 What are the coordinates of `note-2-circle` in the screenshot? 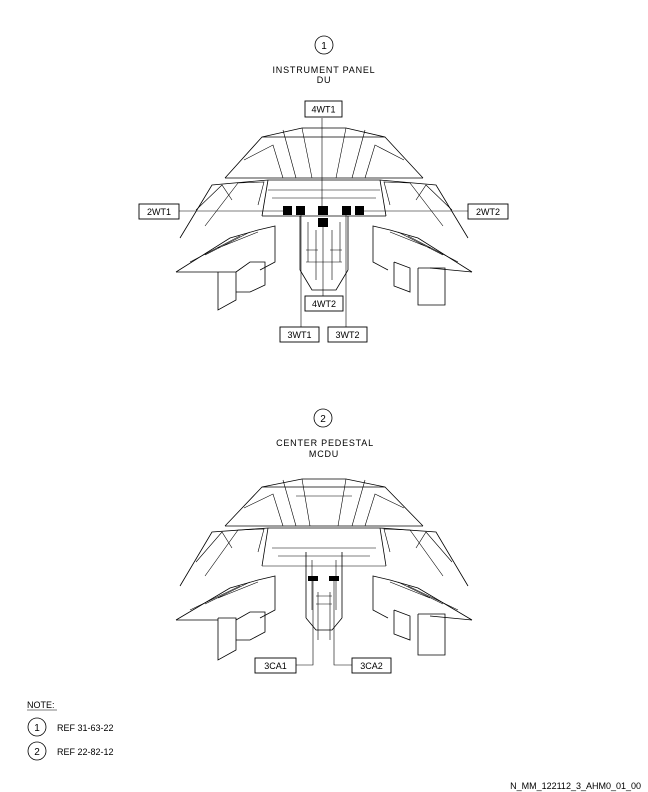 It's located at (37, 751).